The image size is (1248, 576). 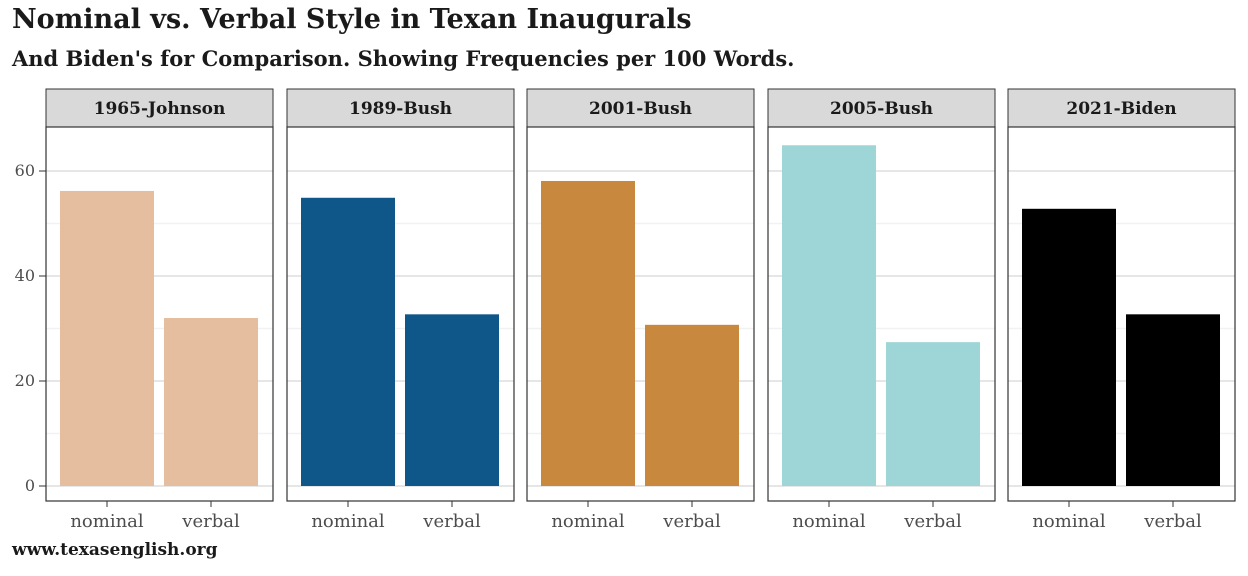 I want to click on facet-panel: 2001-Bush nominal verbal, so click(x=640, y=310).